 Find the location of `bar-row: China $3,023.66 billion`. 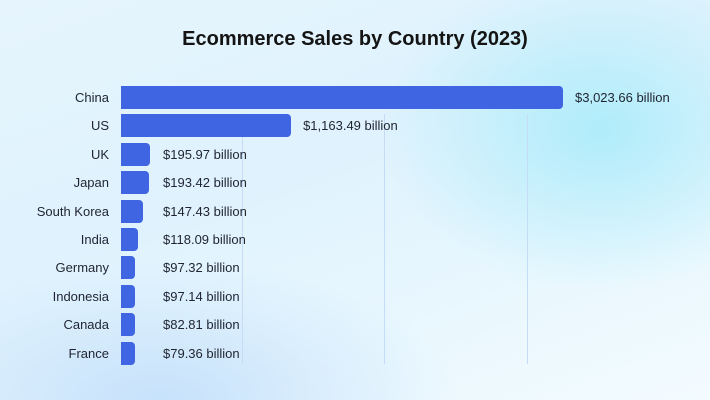

bar-row: China $3,023.66 billion is located at coordinates (355, 98).